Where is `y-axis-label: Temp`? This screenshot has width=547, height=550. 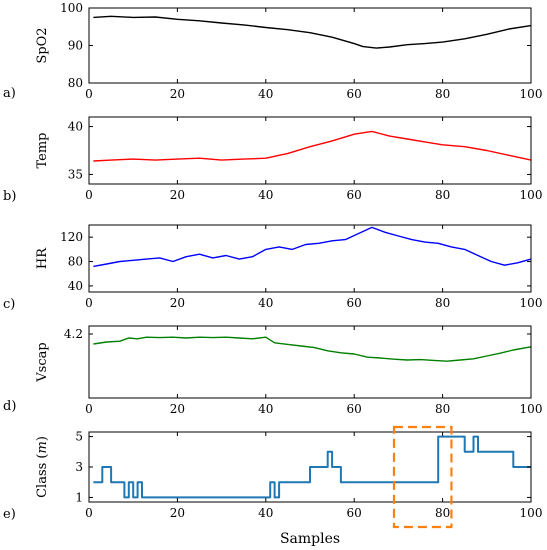 y-axis-label: Temp is located at coordinates (42, 150).